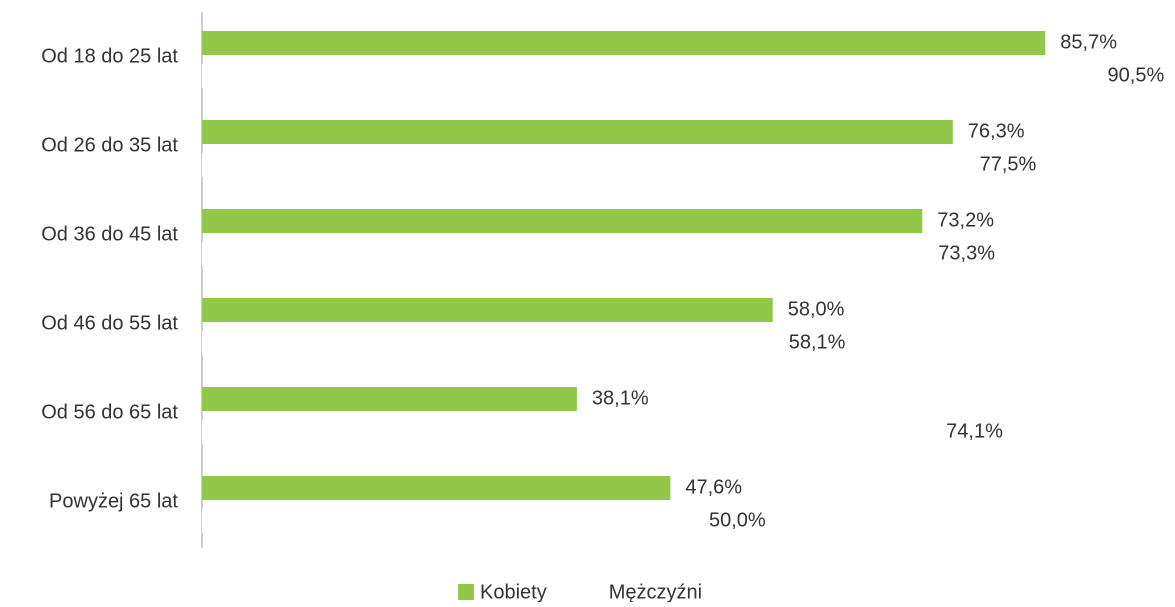  I want to click on data-label: 58,0%, so click(816, 309).